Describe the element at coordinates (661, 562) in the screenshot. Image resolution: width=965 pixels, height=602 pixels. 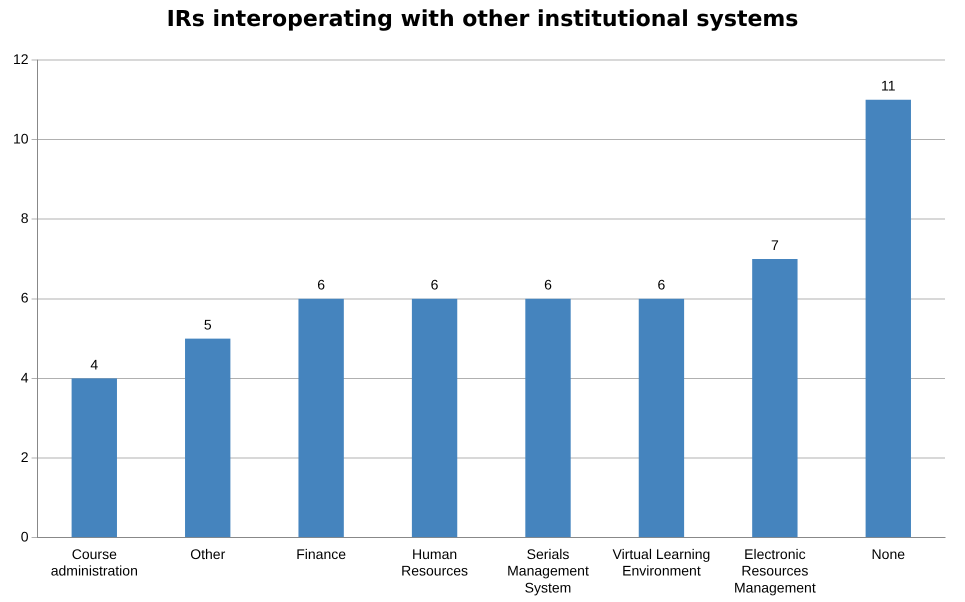
I see `x-tick-label: Virtual Learning Environment` at that location.